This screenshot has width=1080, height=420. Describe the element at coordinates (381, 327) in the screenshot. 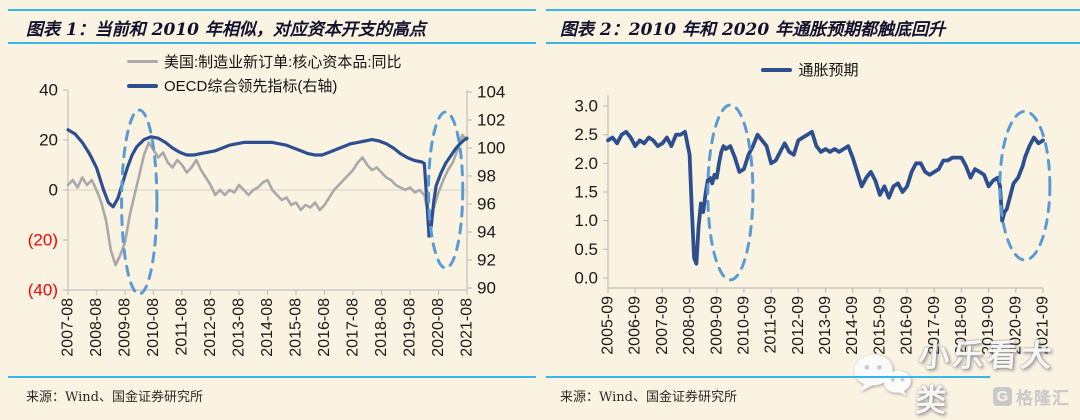

I see `x-axis-tick-label: 2018-08` at that location.